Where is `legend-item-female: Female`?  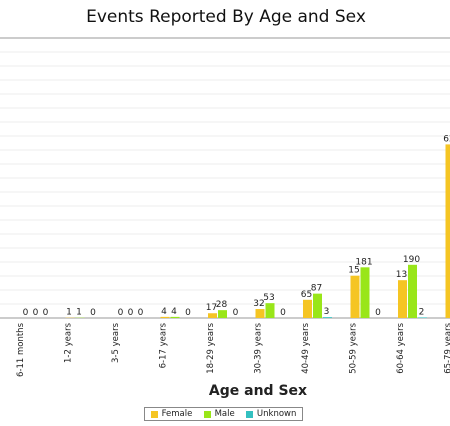 legend-item-female: Female is located at coordinates (171, 414).